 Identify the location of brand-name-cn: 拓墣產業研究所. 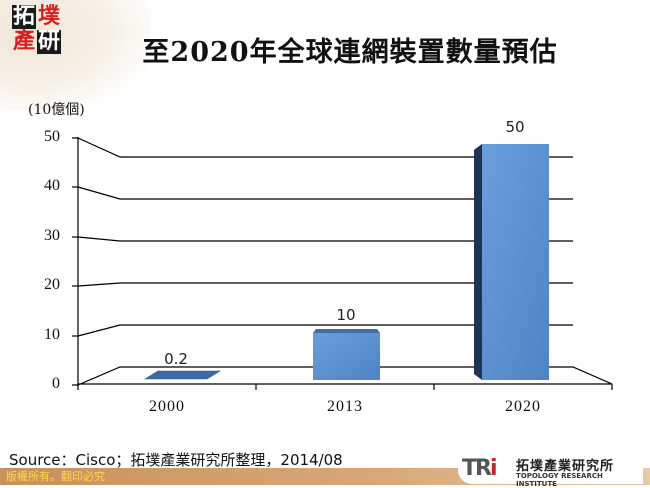
(565, 466).